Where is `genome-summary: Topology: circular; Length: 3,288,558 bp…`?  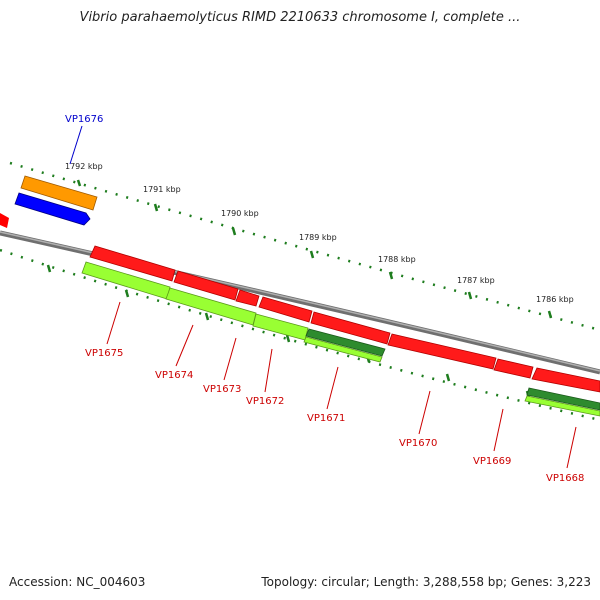 genome-summary: Topology: circular; Length: 3,288,558 bp… is located at coordinates (426, 582).